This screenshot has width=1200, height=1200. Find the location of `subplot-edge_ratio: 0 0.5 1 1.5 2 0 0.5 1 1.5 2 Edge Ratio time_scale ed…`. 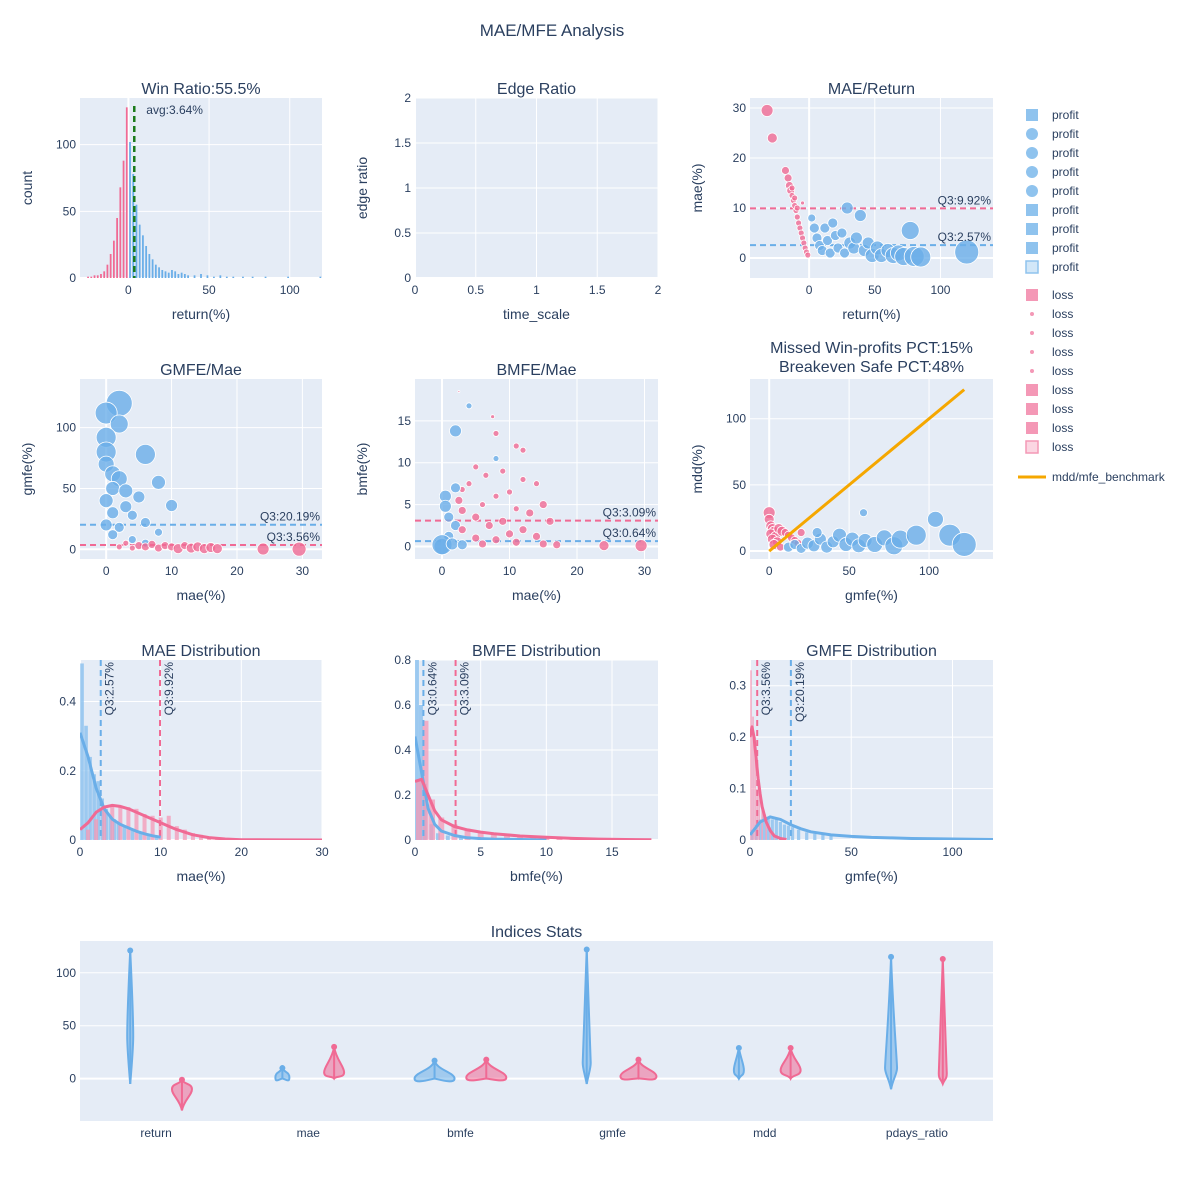

subplot-edge_ratio: 0 0.5 1 1.5 2 0 0.5 1 1.5 2 Edge Ratio time_scale ed… is located at coordinates (508, 201).